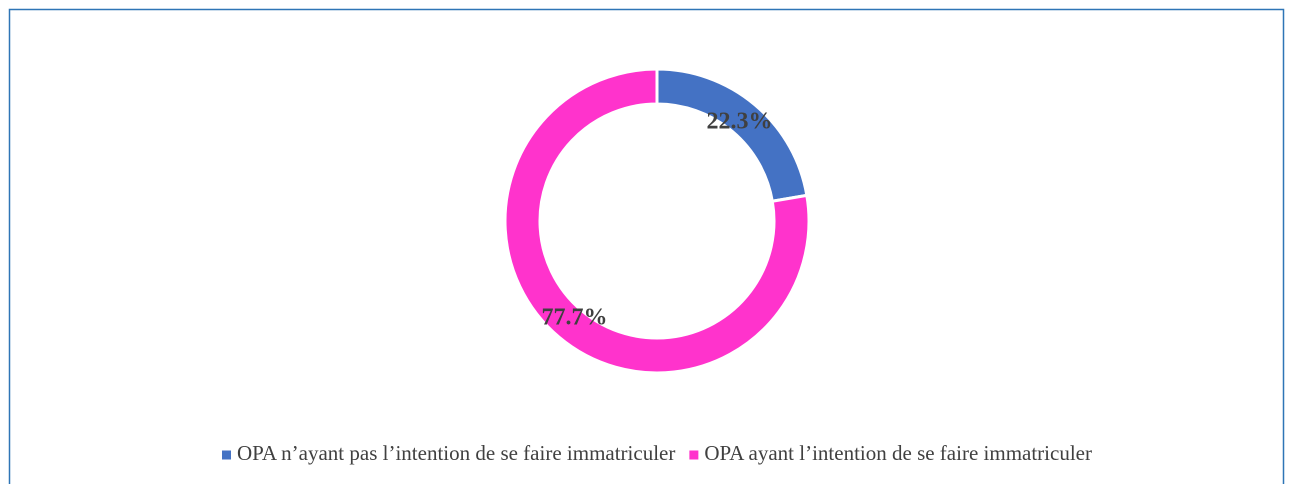 The image size is (1291, 484). I want to click on data-label: 22.3%, so click(740, 122).